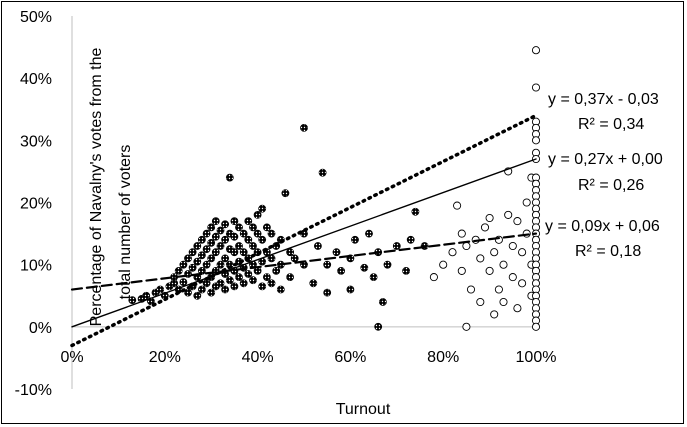 This screenshot has width=687, height=427. What do you see at coordinates (603, 99) in the screenshot?
I see `trend-equation-dotted: y = 0,37x - 0,03` at bounding box center [603, 99].